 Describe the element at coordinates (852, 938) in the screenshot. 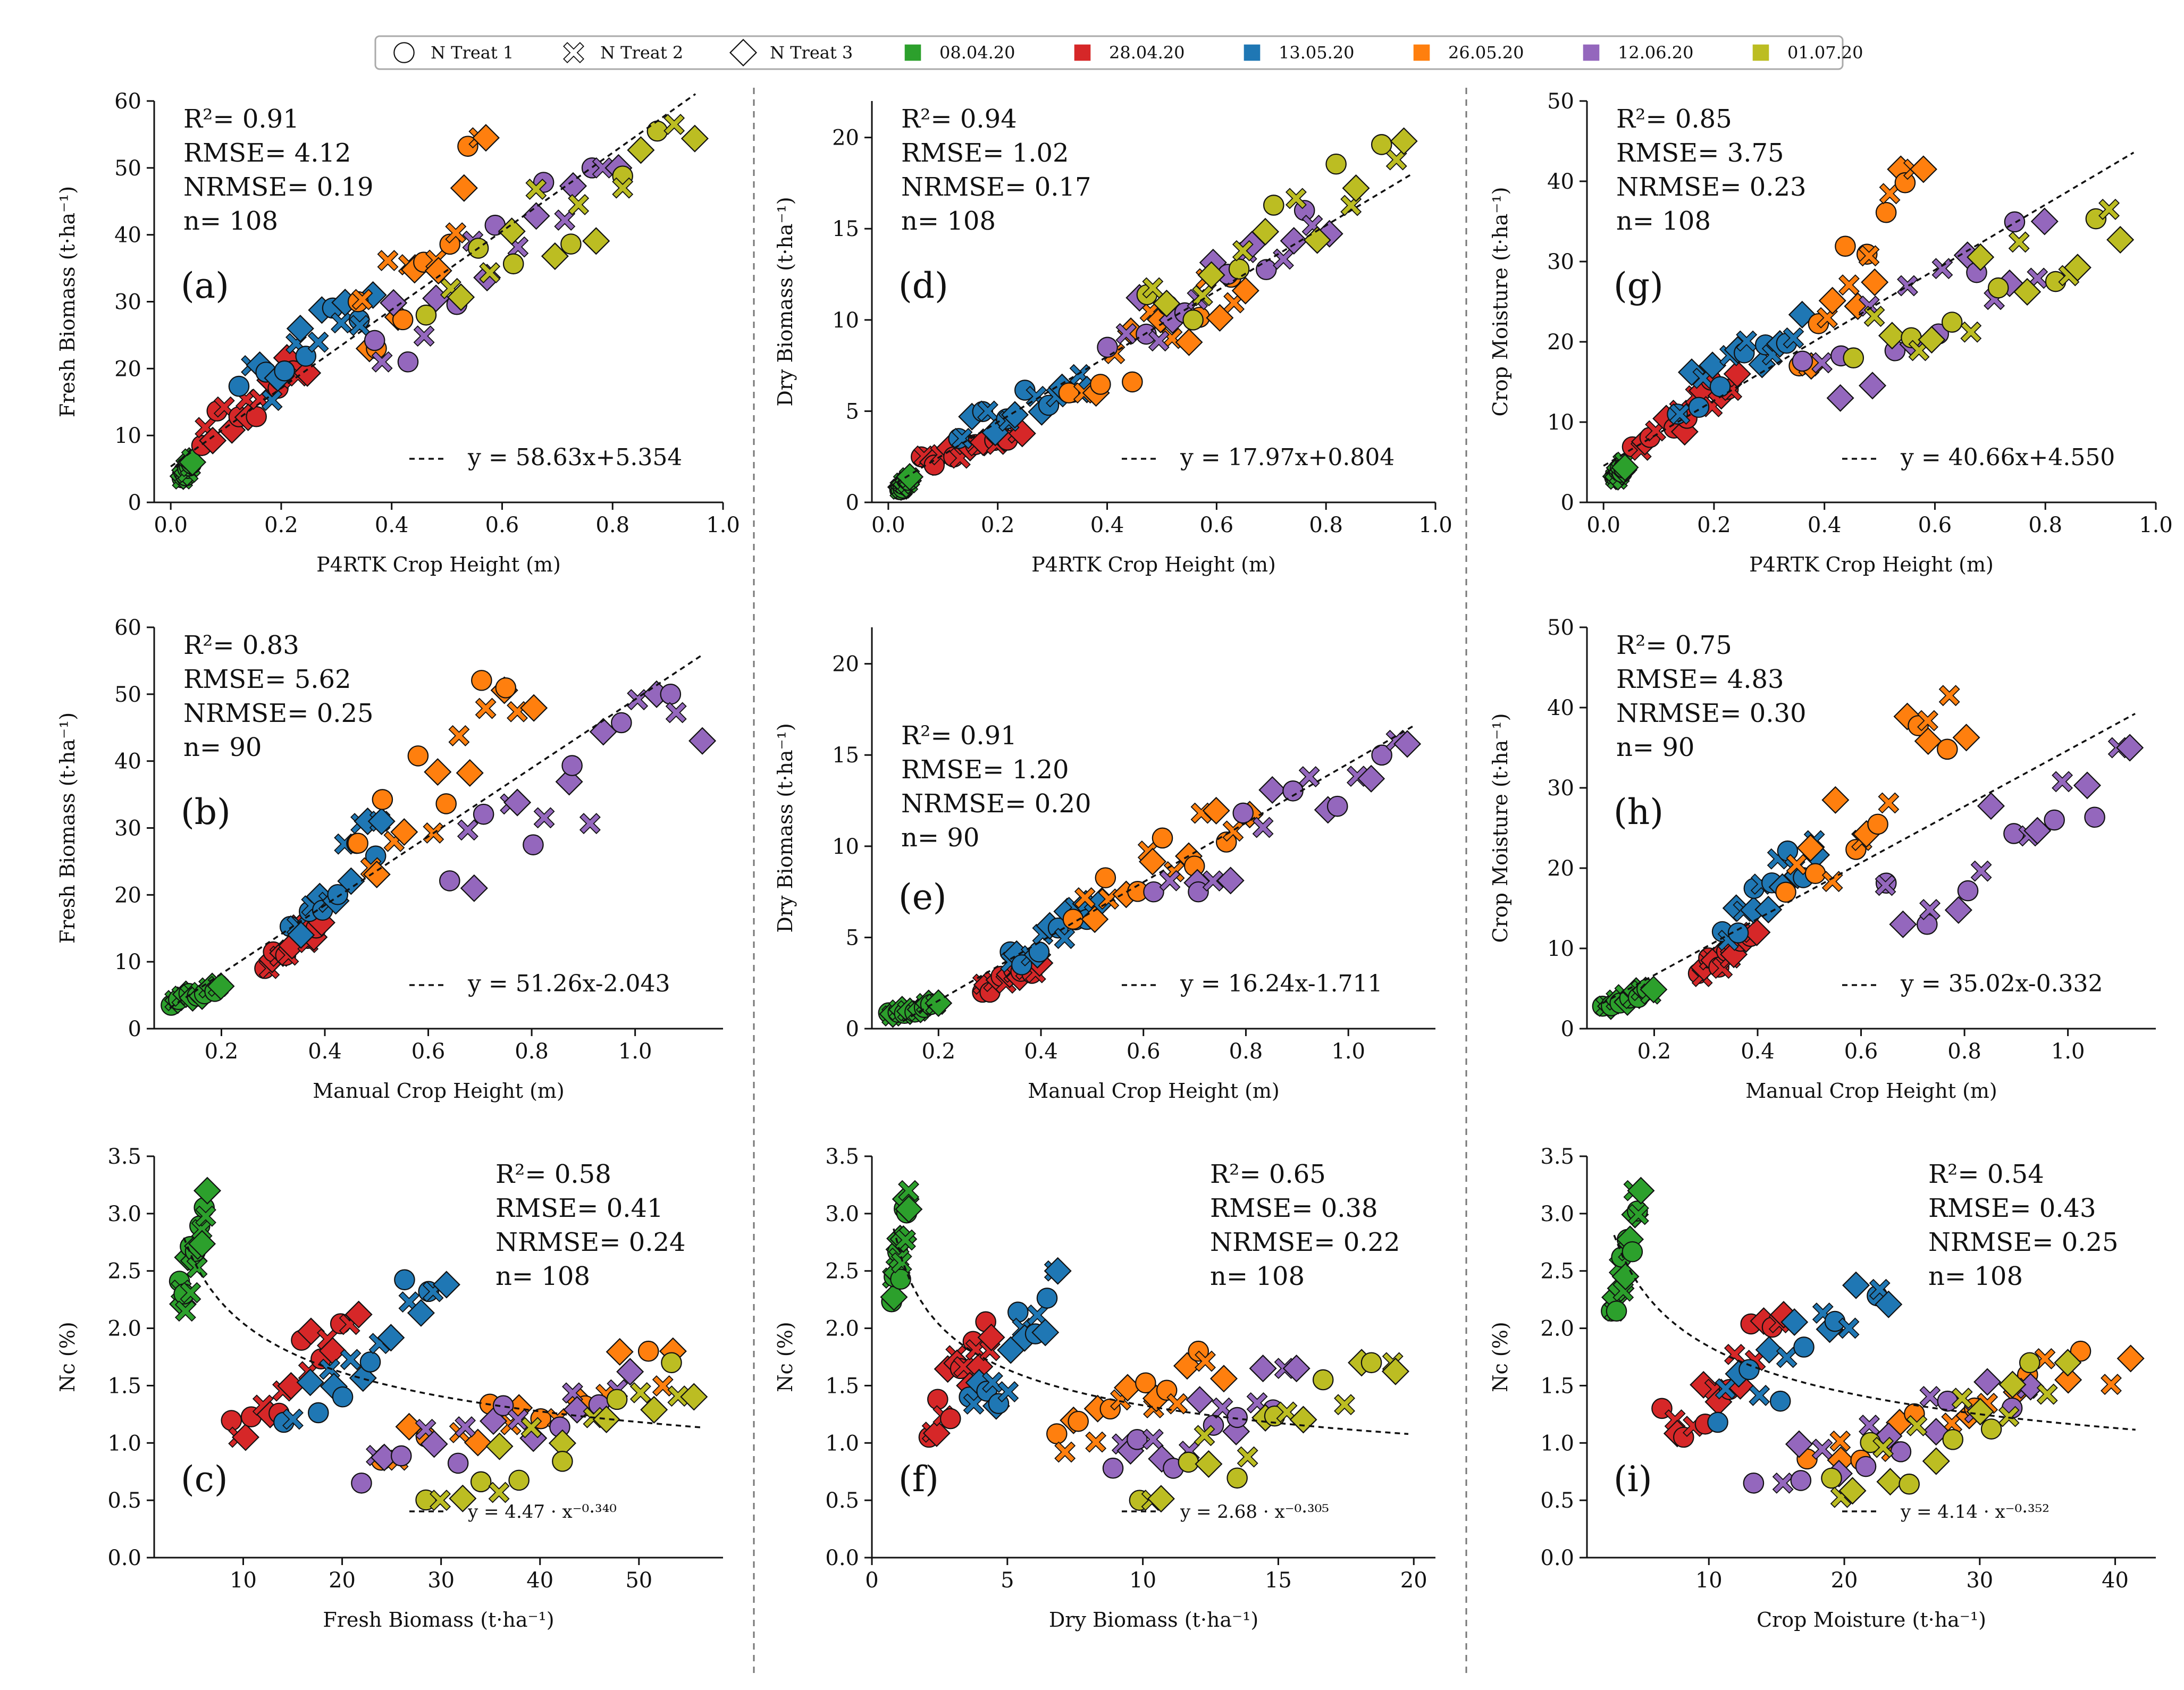

I see `y-tick-label: 5` at that location.